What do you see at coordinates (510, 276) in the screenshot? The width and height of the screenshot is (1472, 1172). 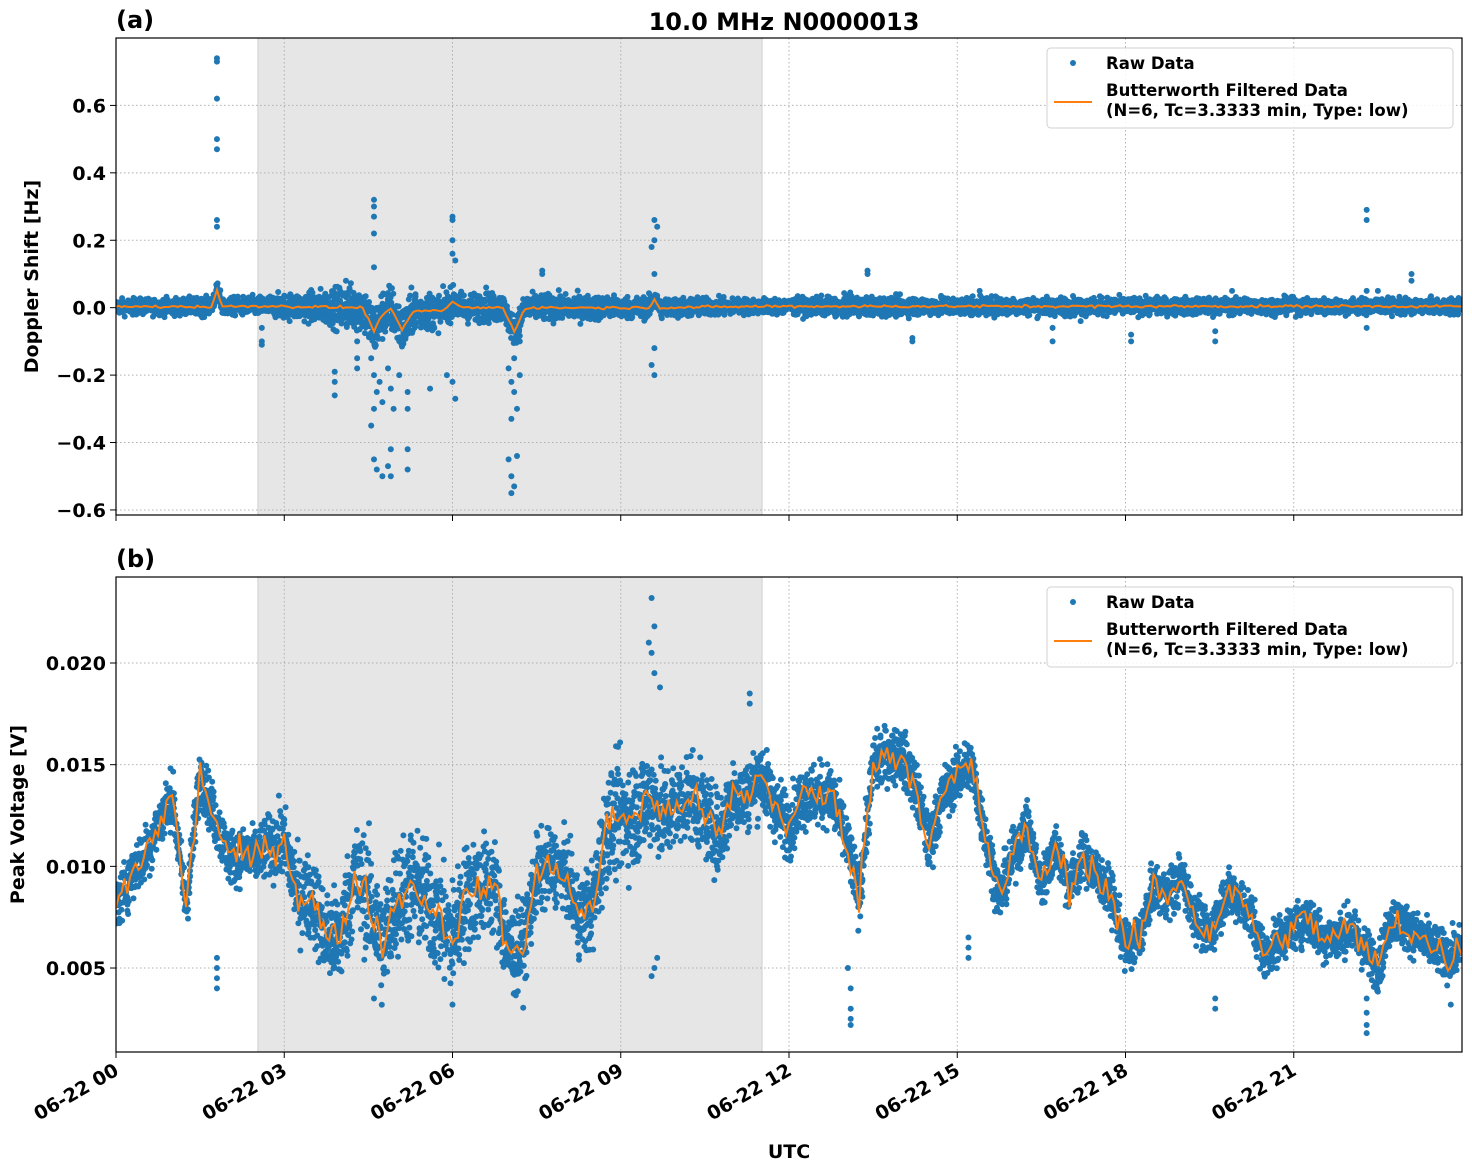 I see `shaded-region` at bounding box center [510, 276].